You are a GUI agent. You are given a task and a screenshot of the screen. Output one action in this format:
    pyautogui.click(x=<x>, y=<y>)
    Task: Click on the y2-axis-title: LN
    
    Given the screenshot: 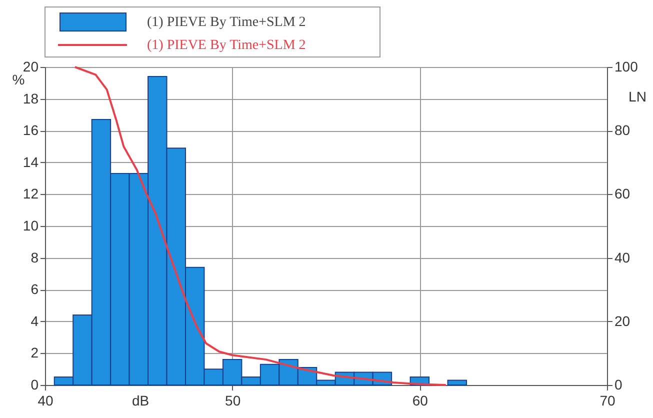 What is the action you would take?
    pyautogui.click(x=637, y=96)
    